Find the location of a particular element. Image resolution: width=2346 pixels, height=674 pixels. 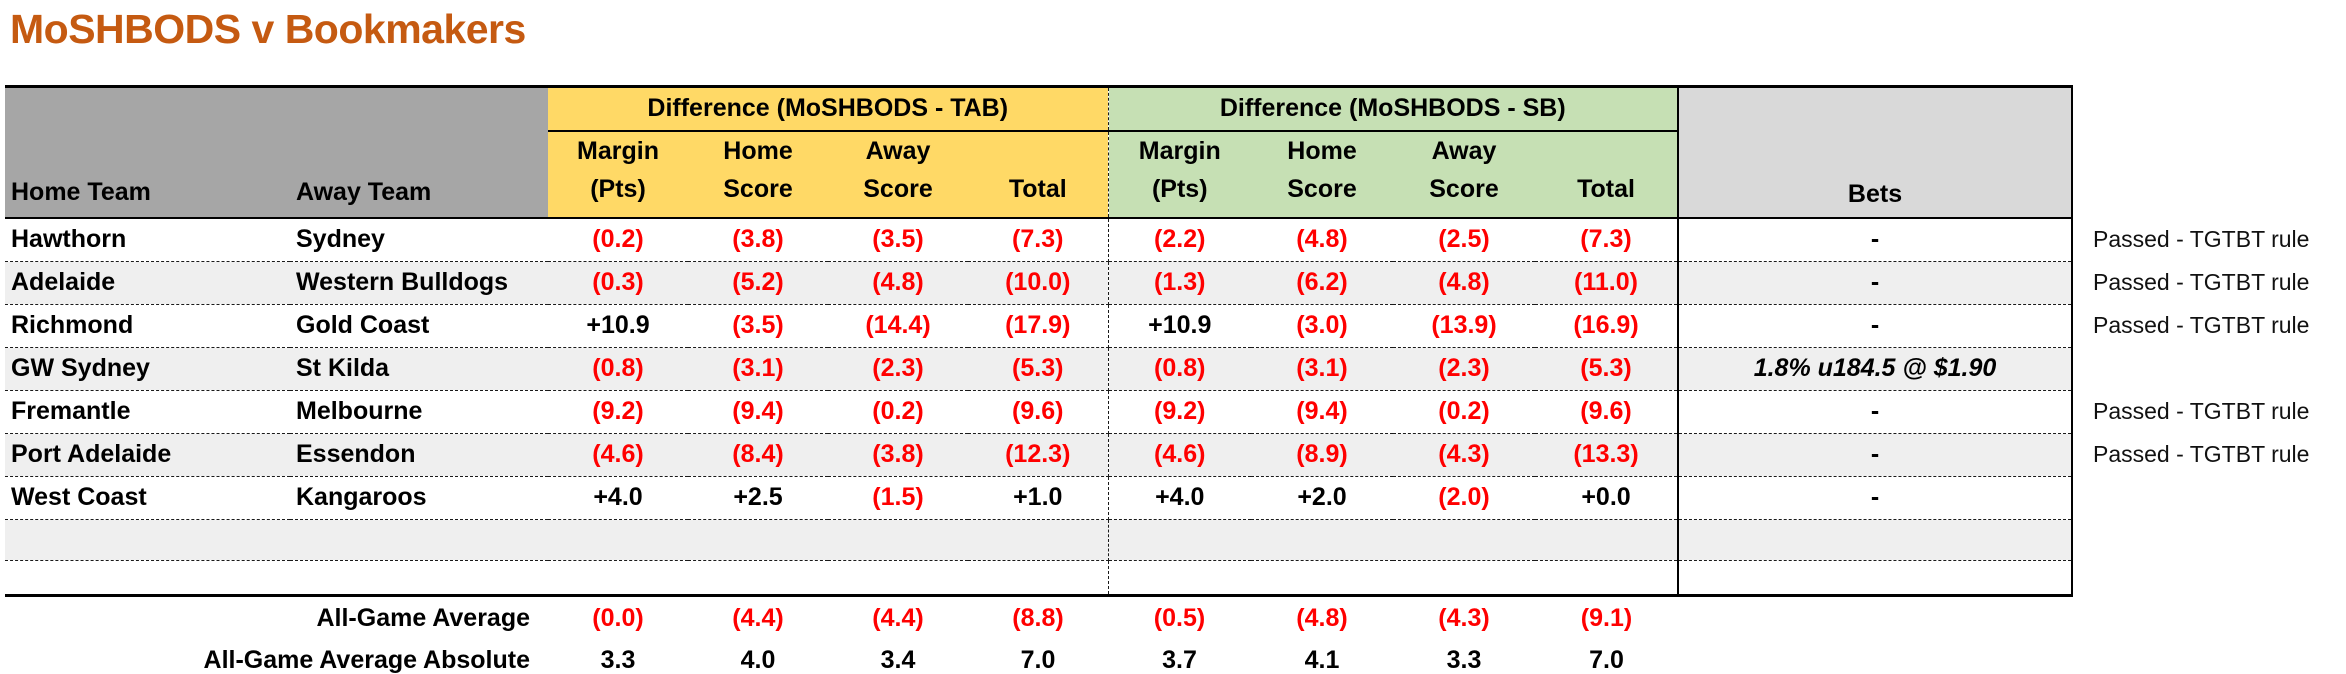

sb-diff-cell: (9.4) is located at coordinates (1322, 412).